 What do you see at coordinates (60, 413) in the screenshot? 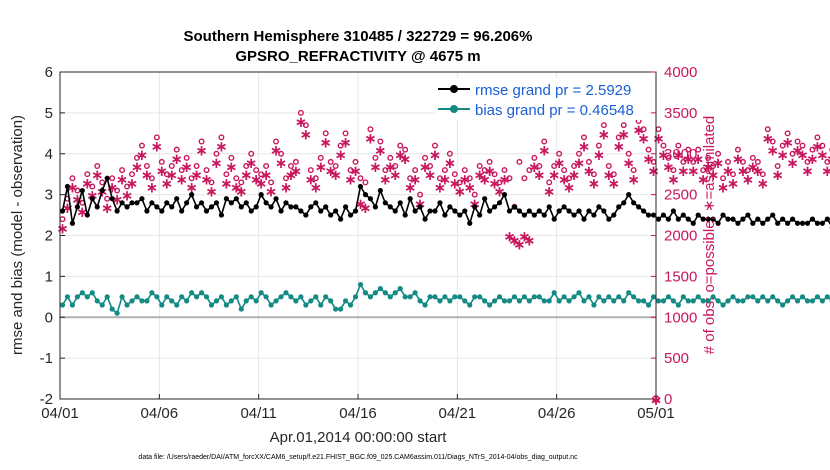
I see `x-tick-label: 04/01` at bounding box center [60, 413].